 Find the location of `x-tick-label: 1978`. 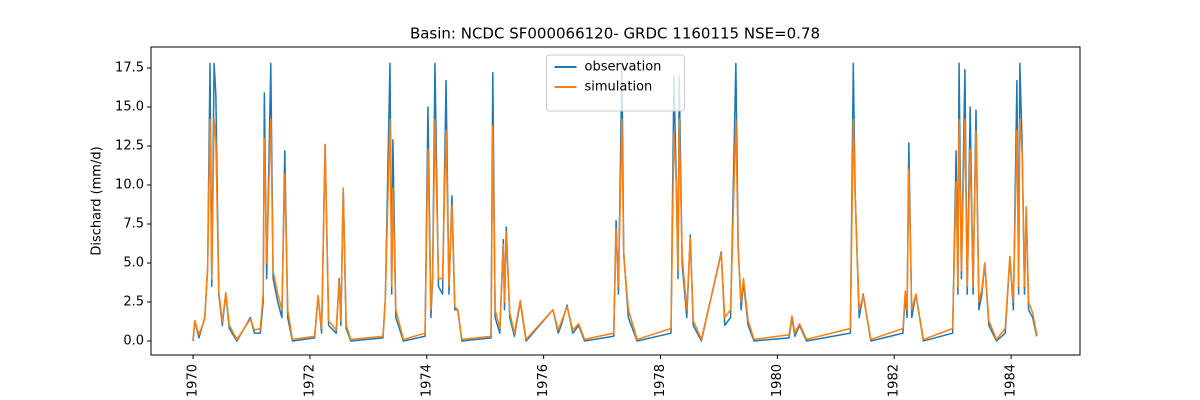

x-tick-label: 1978 is located at coordinates (660, 380).